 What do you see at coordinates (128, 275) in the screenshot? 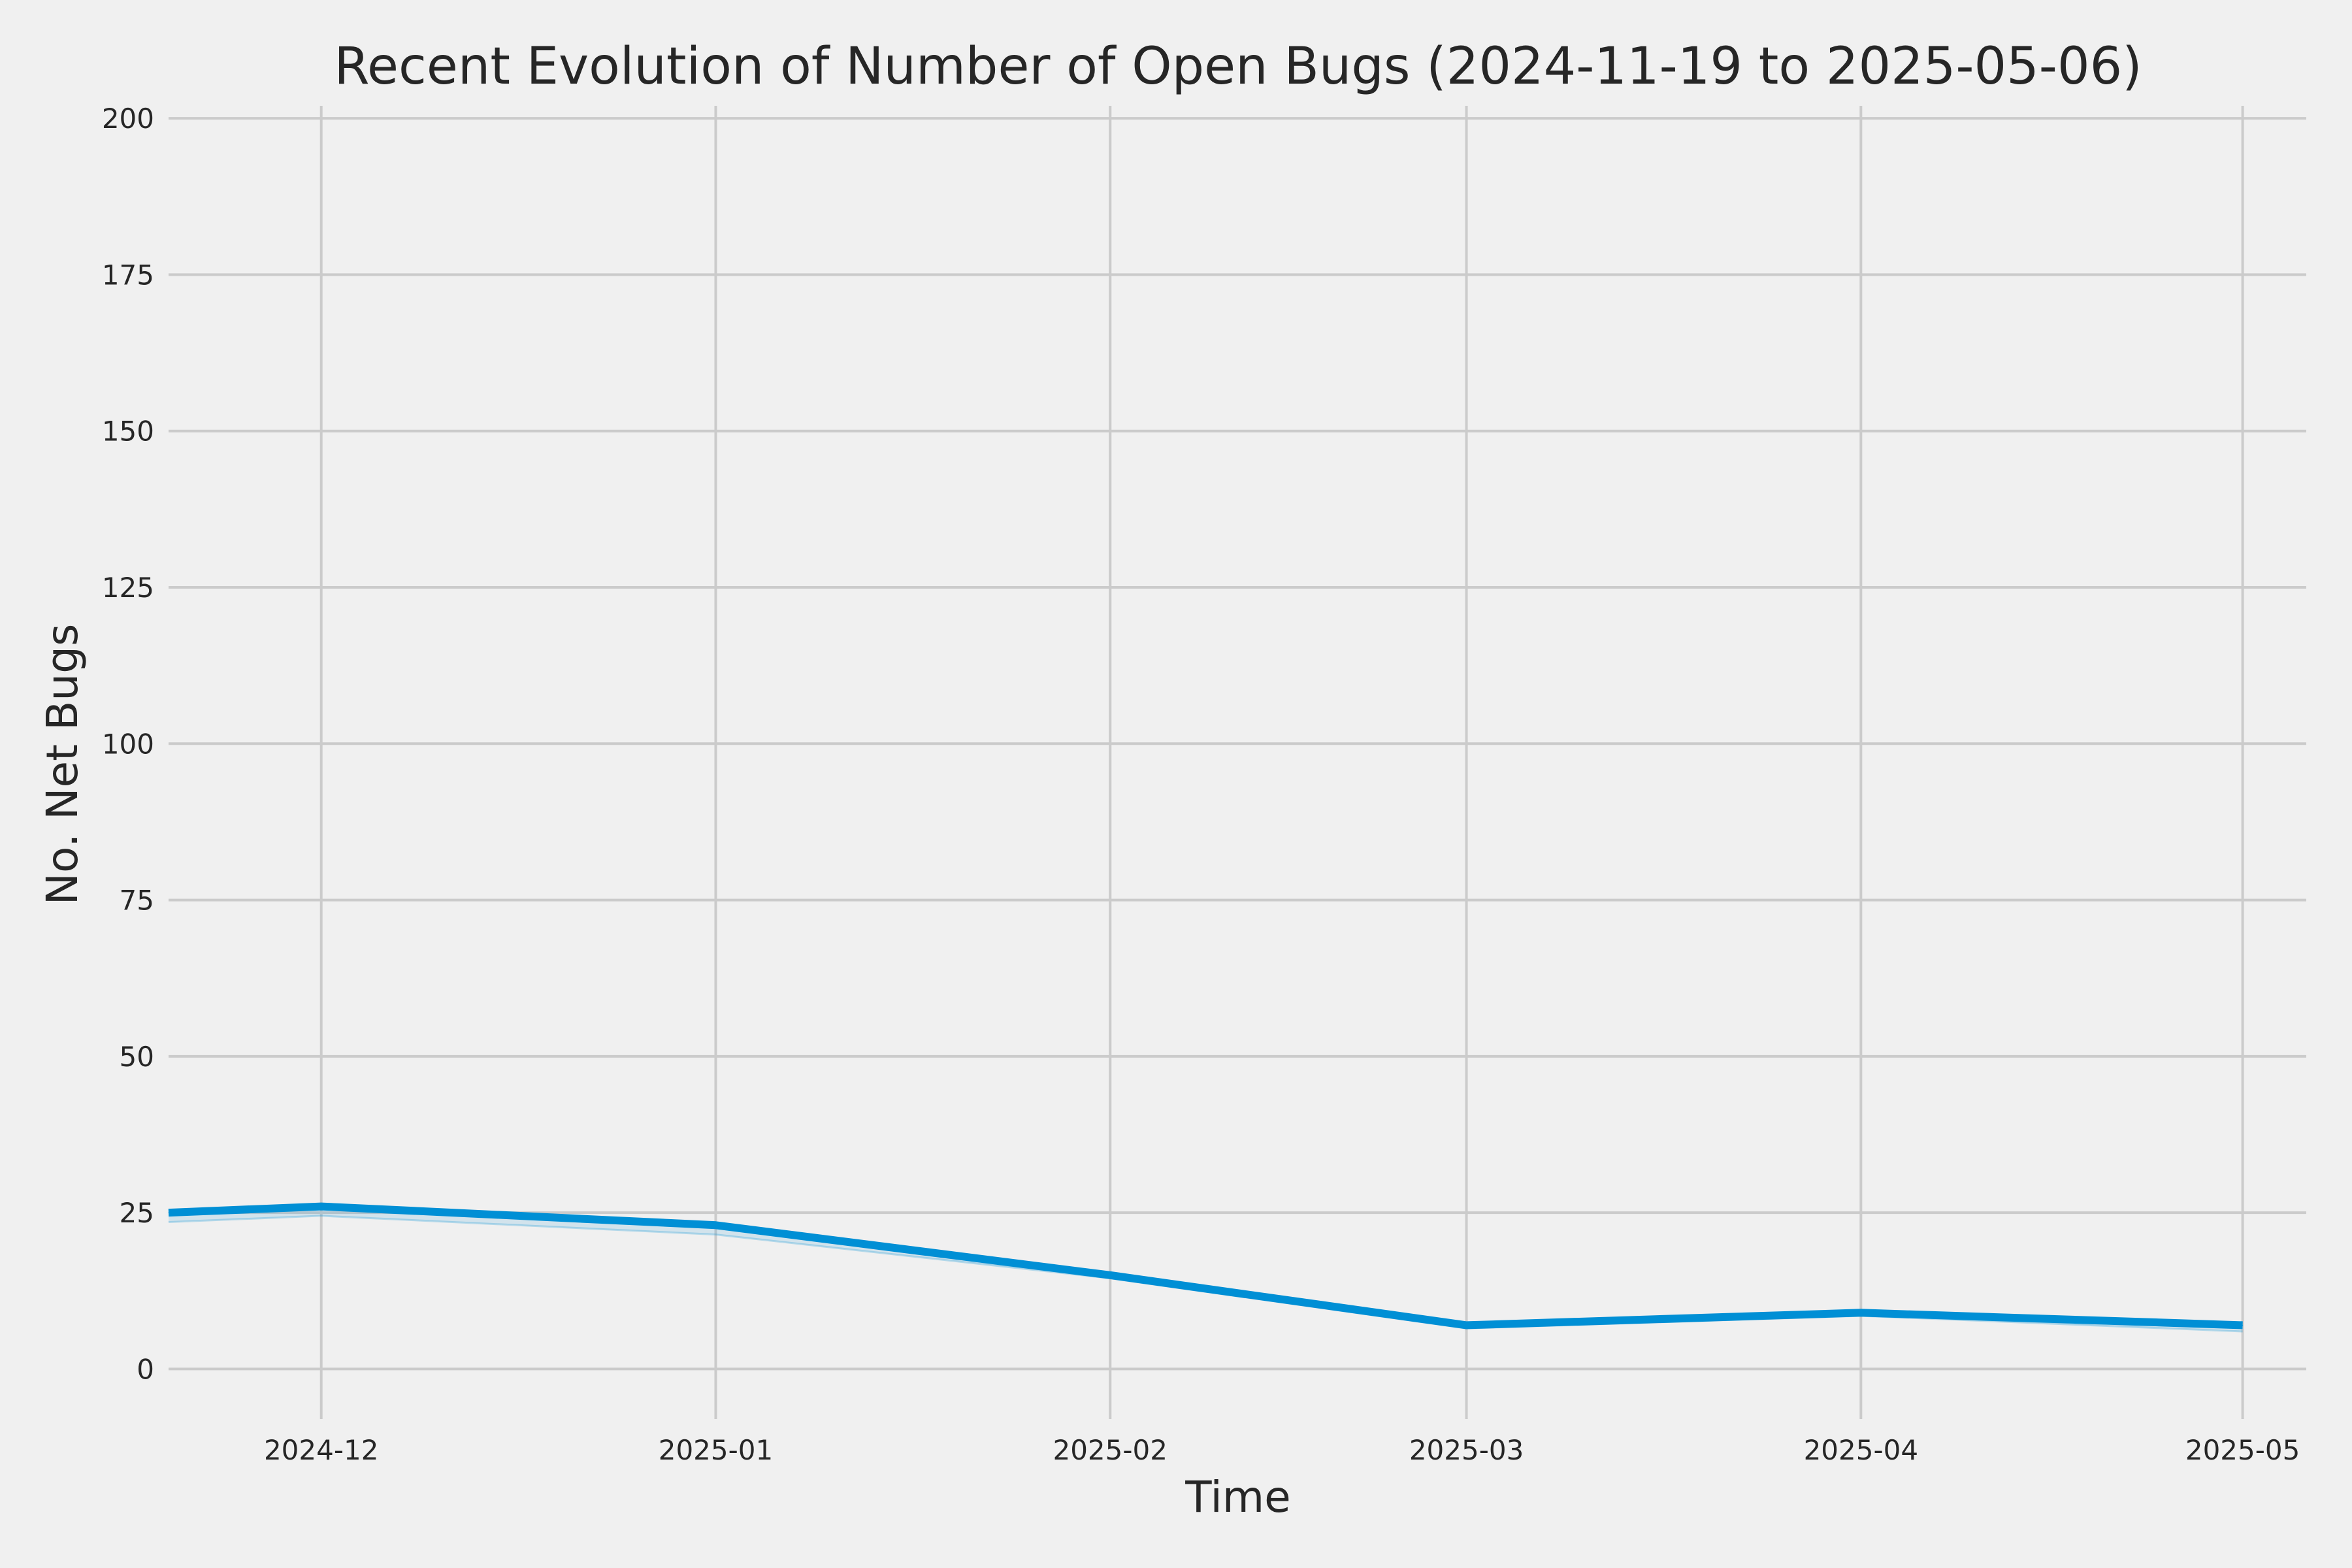
I see `y-tick-label: 175` at bounding box center [128, 275].